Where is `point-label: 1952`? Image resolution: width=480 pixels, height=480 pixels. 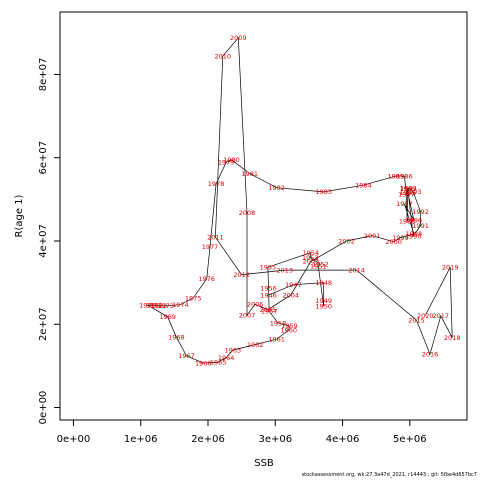 point-label: 1952 is located at coordinates (320, 265).